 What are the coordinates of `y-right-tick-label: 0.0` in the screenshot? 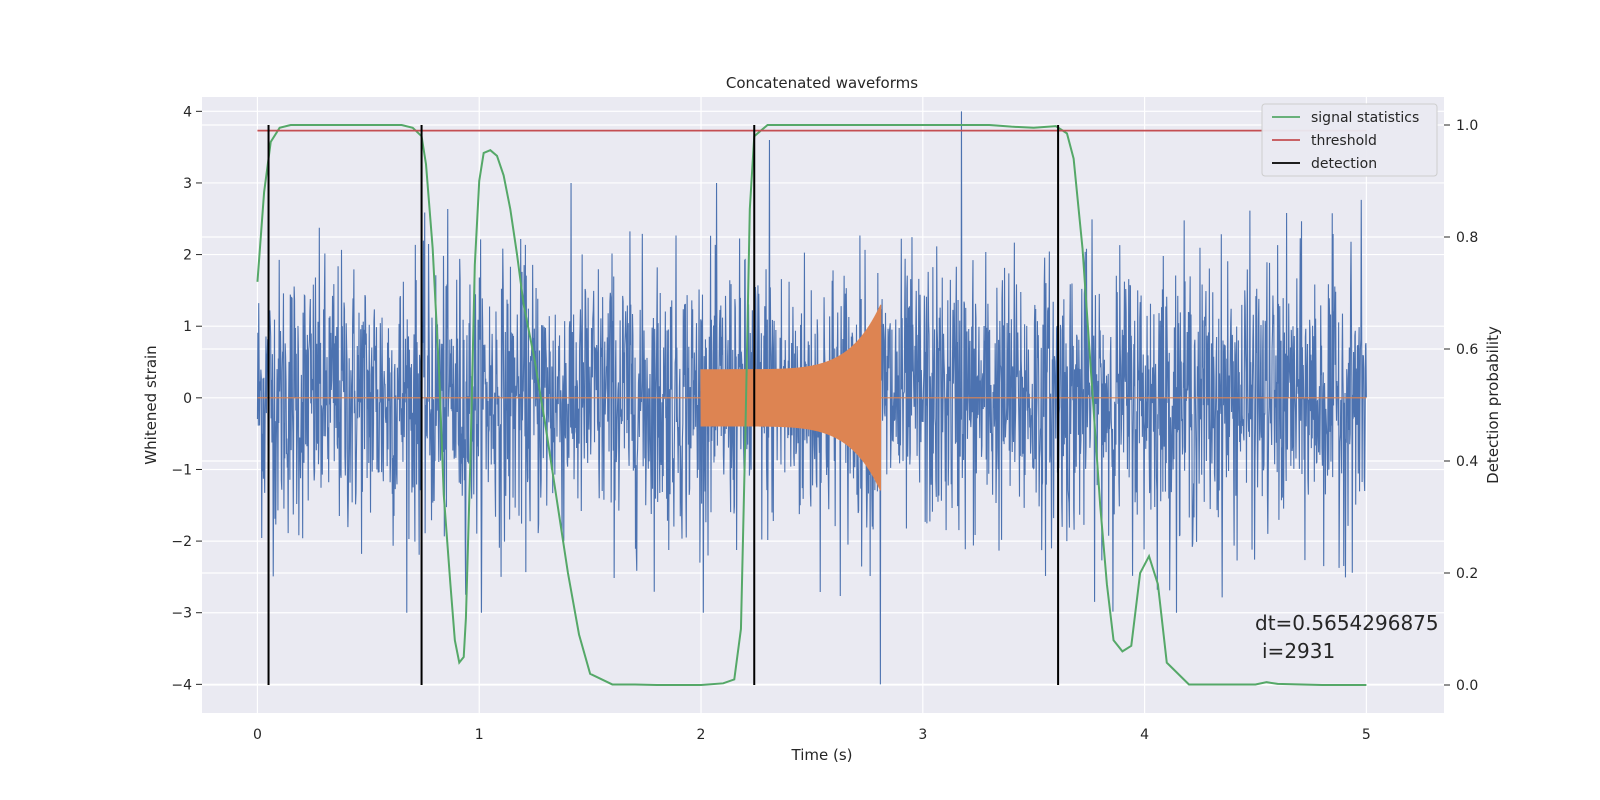 It's located at (1467, 686).